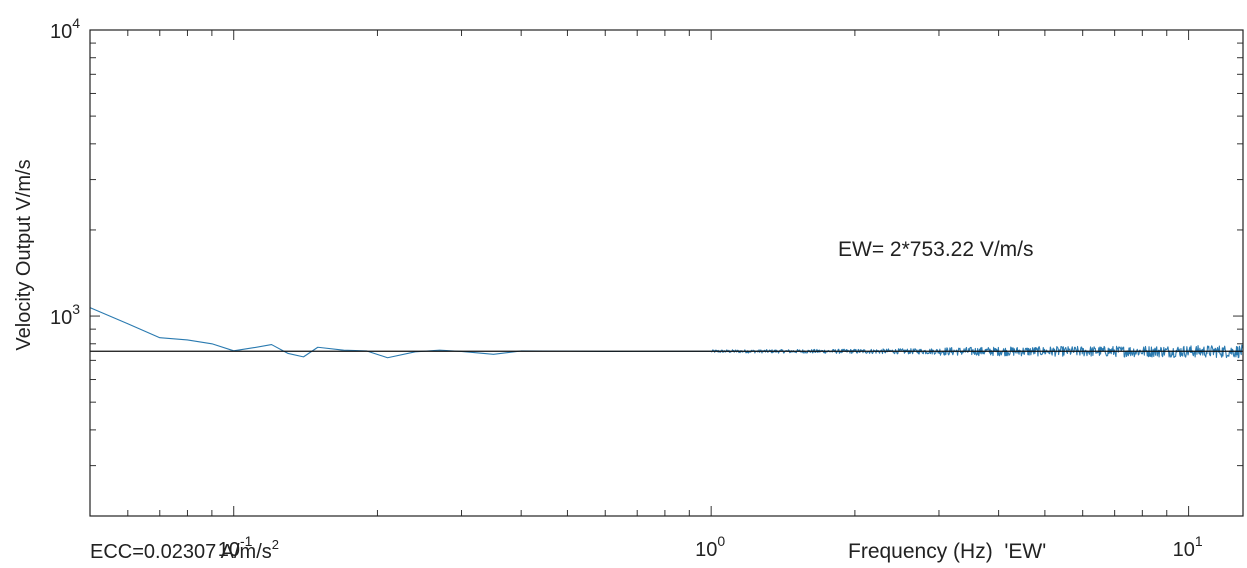 Image resolution: width=1247 pixels, height=568 pixels. Describe the element at coordinates (65, 29) in the screenshot. I see `y-tick-label: 10⁴` at that location.